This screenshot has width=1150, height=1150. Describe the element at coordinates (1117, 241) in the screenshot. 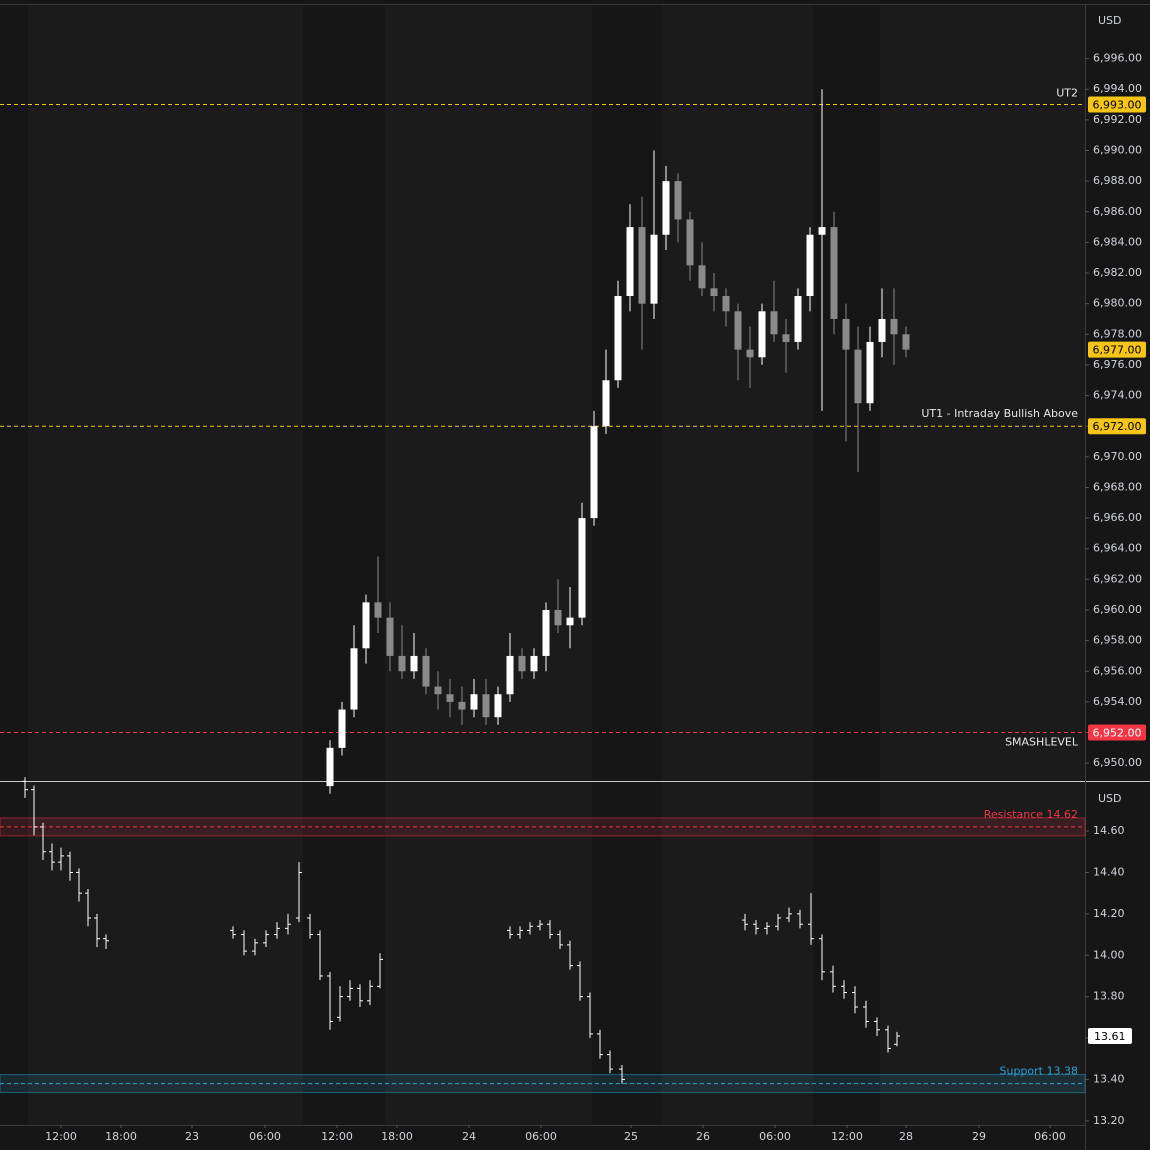

I see `y-tick-label: 6,984.00` at that location.